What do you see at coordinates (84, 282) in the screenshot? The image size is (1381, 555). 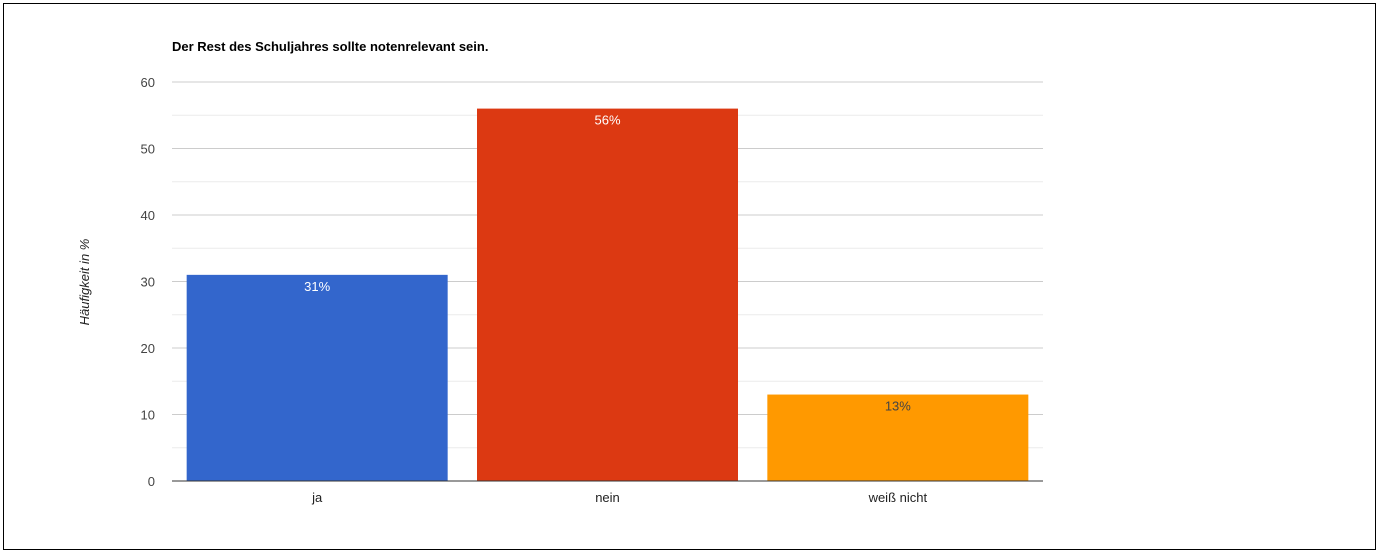 I see `y-axis-label: Häufigkeit in %` at bounding box center [84, 282].